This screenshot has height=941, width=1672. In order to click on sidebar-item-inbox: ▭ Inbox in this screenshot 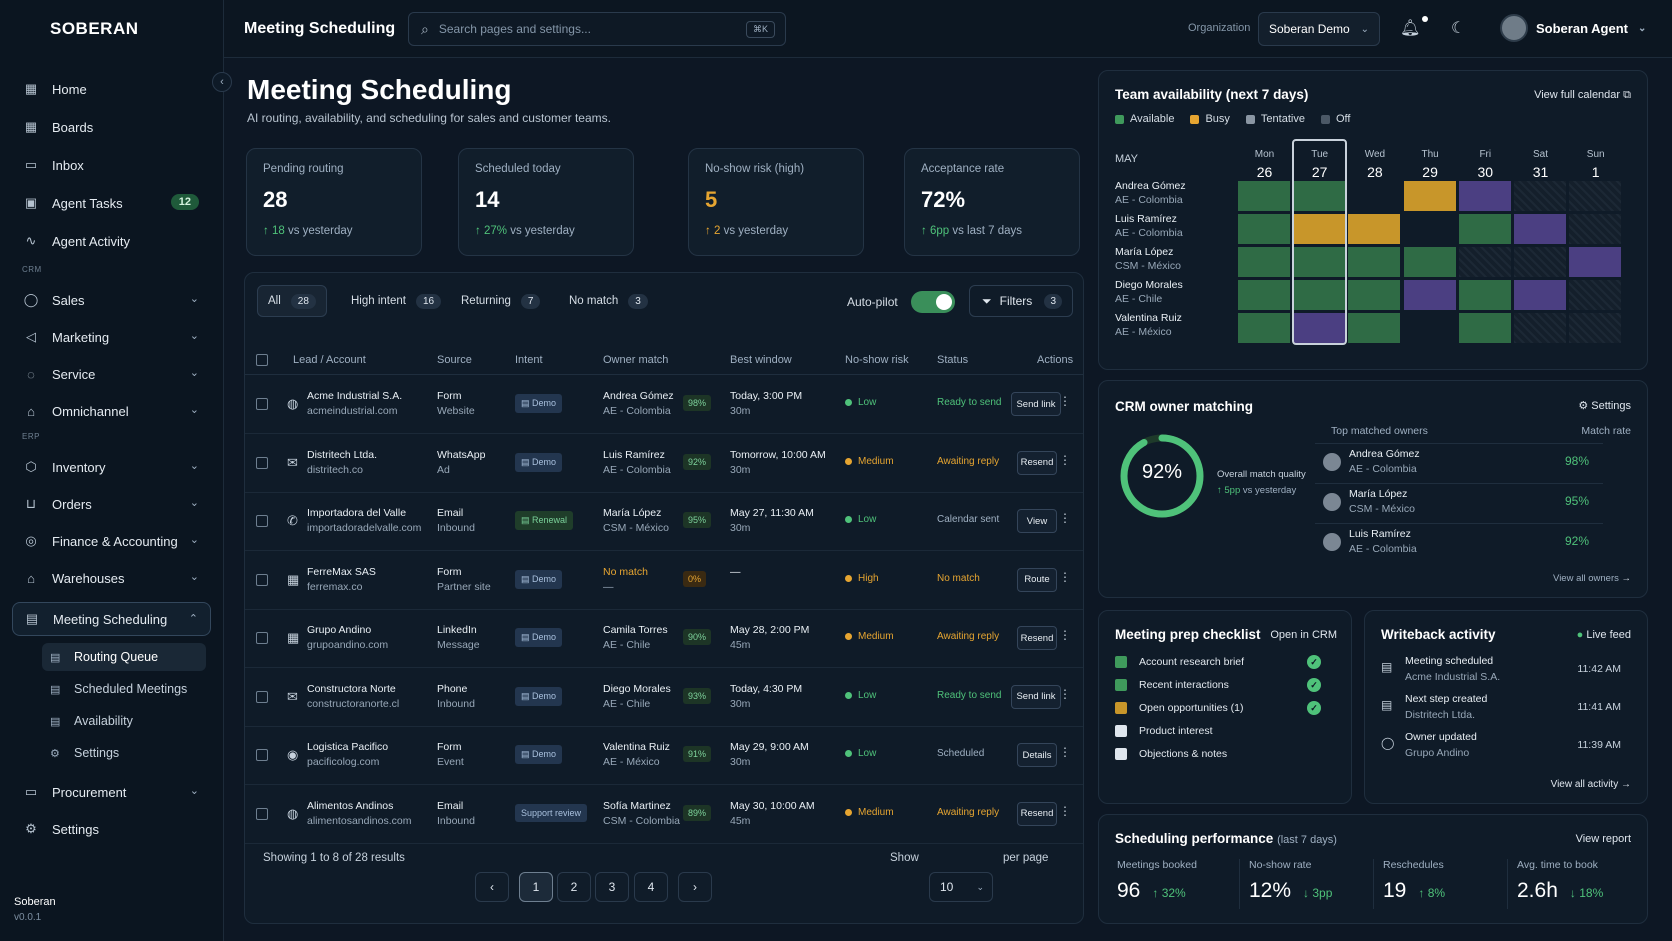, I will do `click(111, 165)`.